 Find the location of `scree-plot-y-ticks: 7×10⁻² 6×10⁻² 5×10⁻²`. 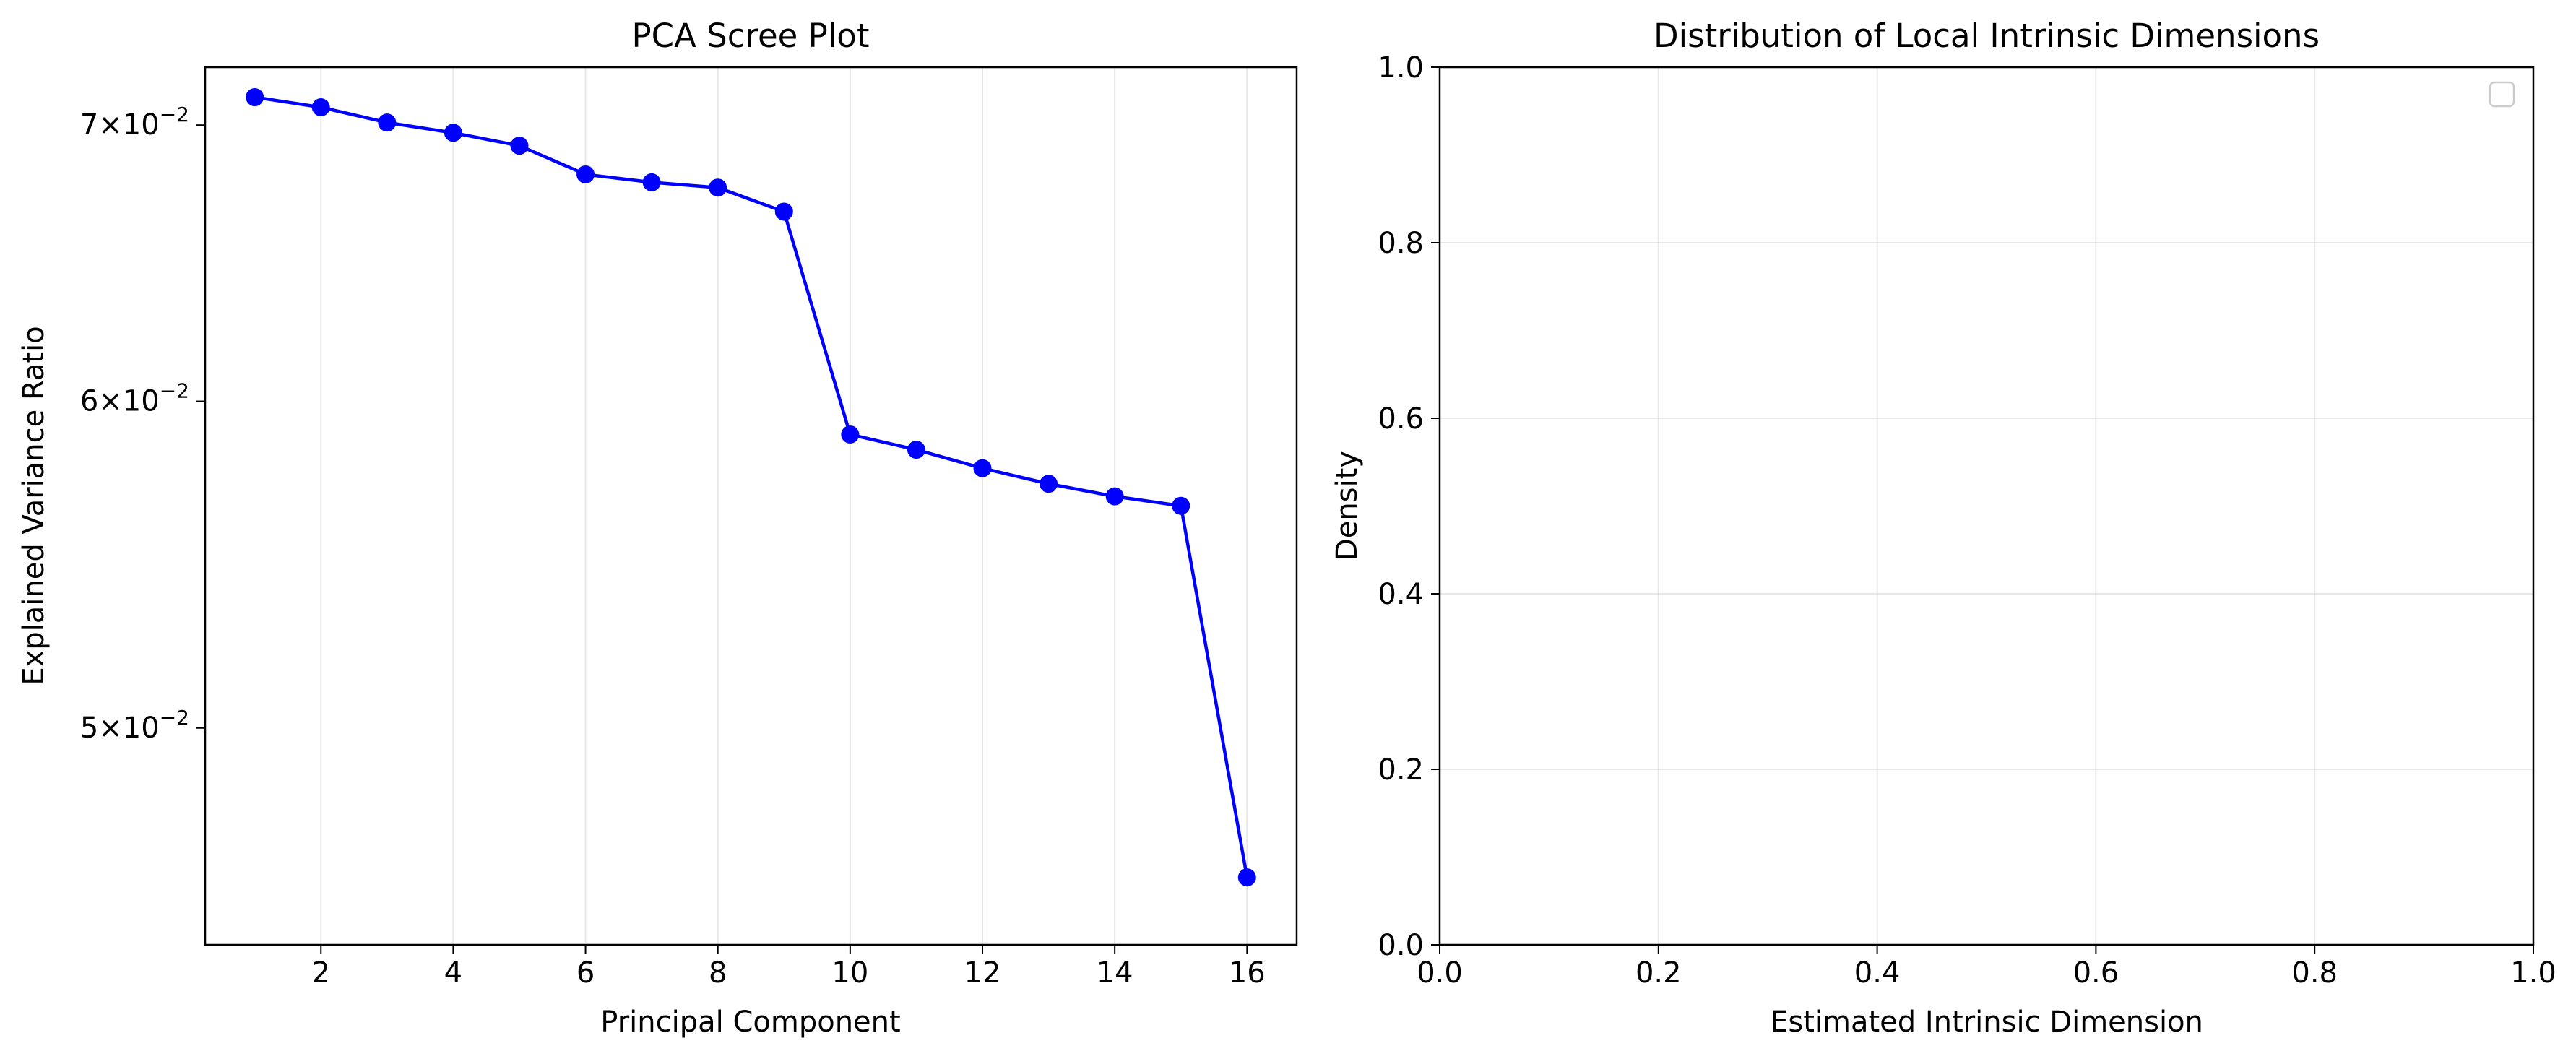

scree-plot-y-ticks: 7×10⁻² 6×10⁻² 5×10⁻² is located at coordinates (142, 424).